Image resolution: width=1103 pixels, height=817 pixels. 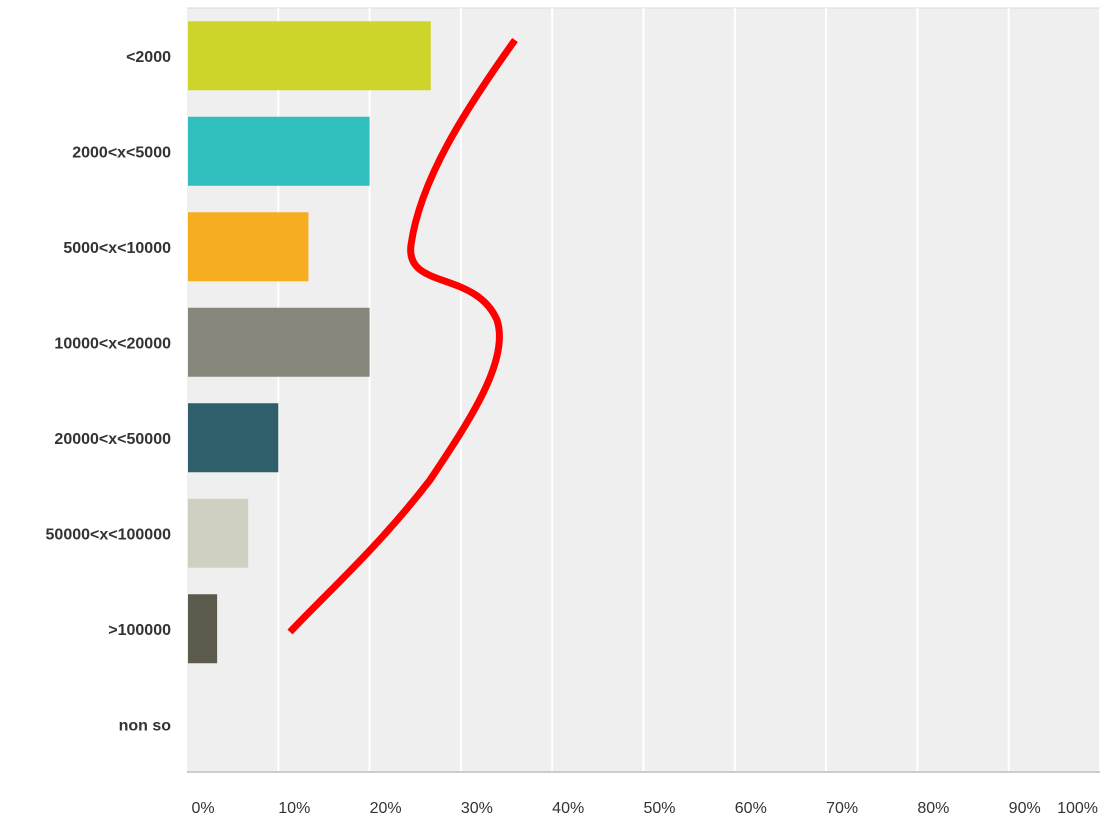 What do you see at coordinates (1025, 808) in the screenshot?
I see `x-tick-label: 90%` at bounding box center [1025, 808].